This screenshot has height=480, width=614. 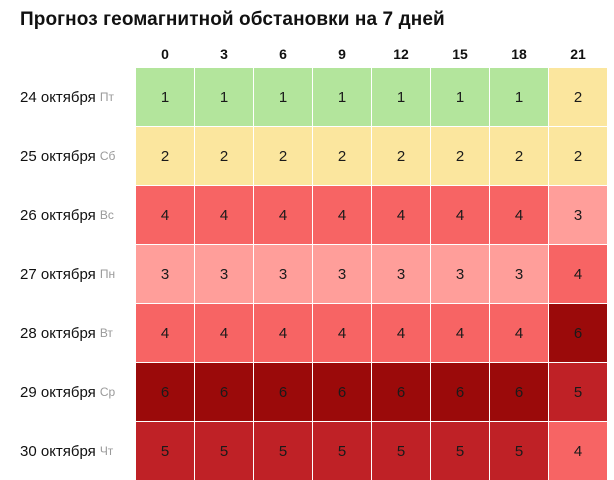 I want to click on weekday-text: Вс, so click(x=106, y=215).